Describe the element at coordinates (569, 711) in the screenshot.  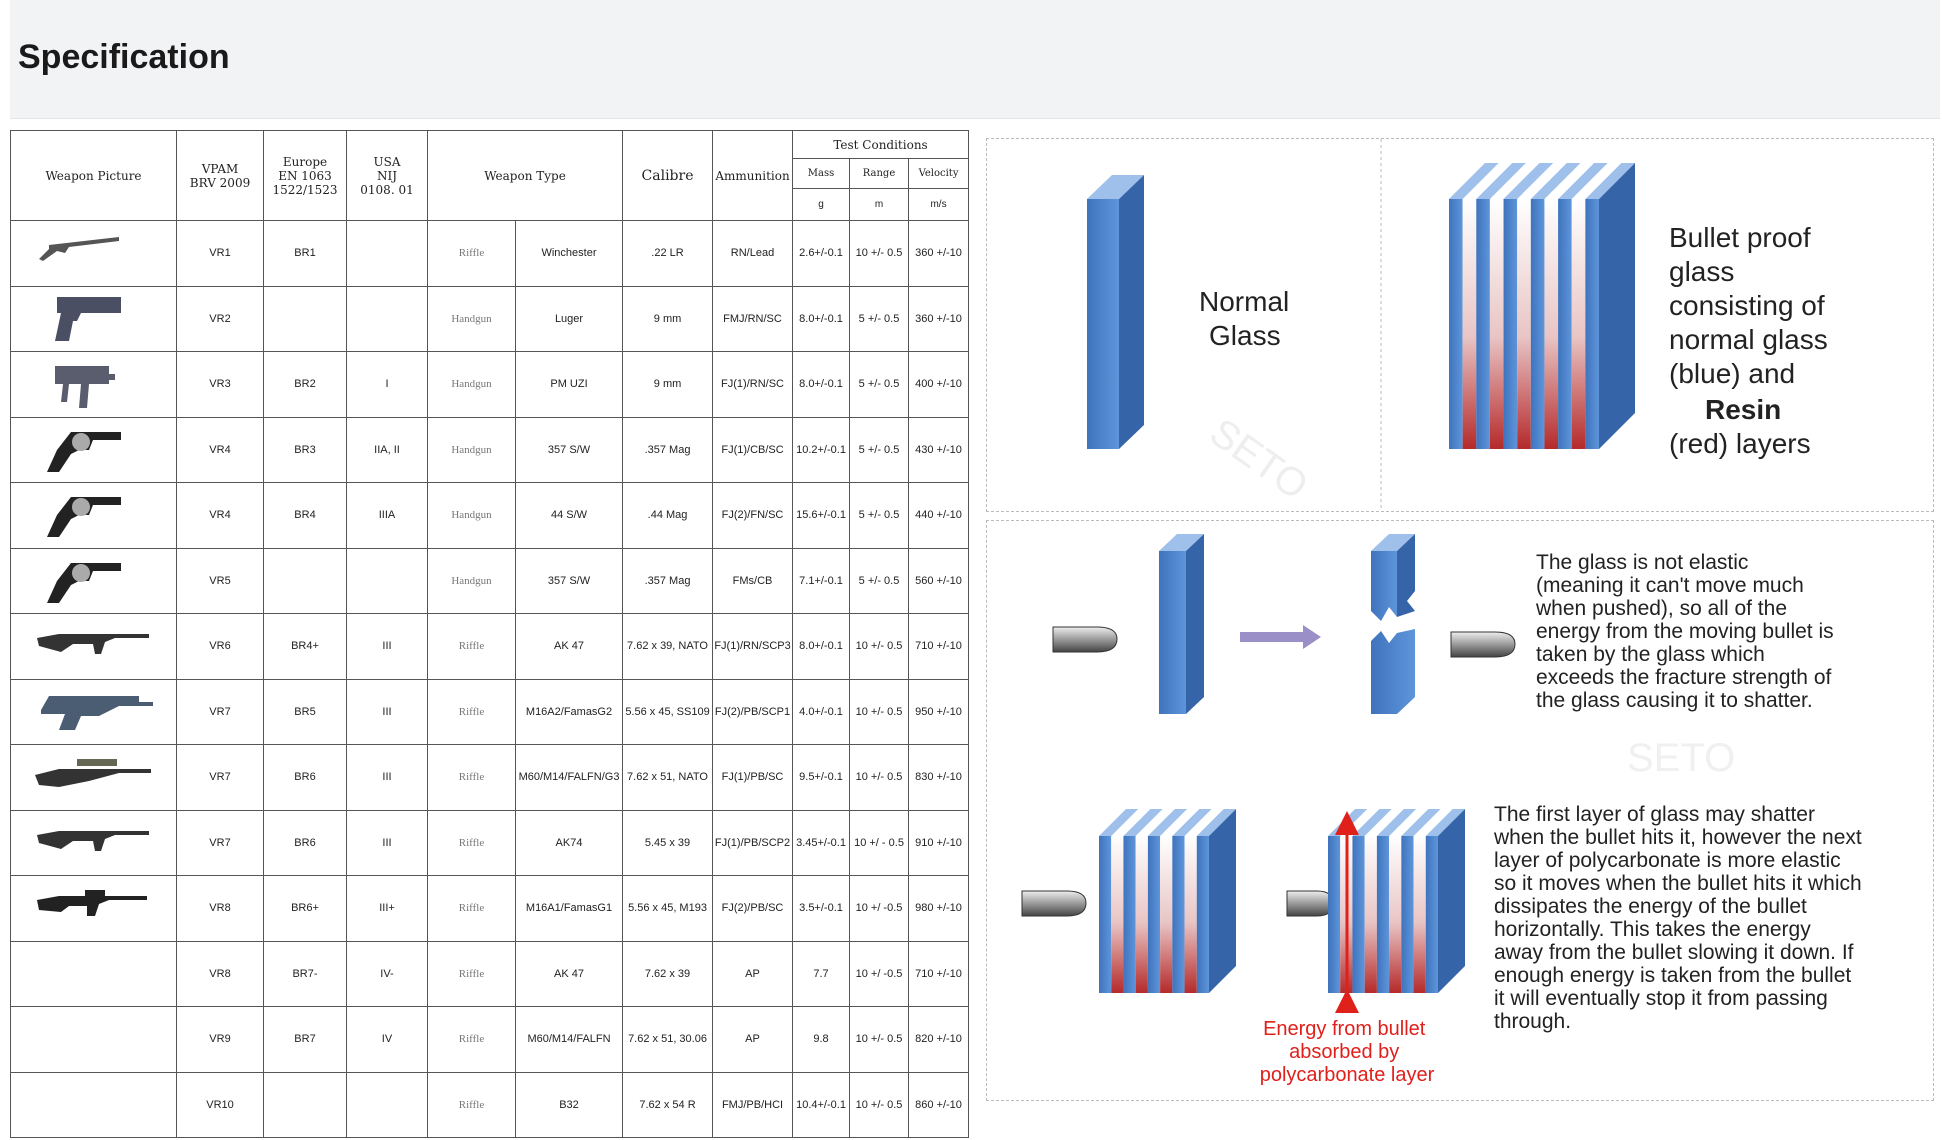
I see `weapon-name-cell: M16A2/FamasG2` at that location.